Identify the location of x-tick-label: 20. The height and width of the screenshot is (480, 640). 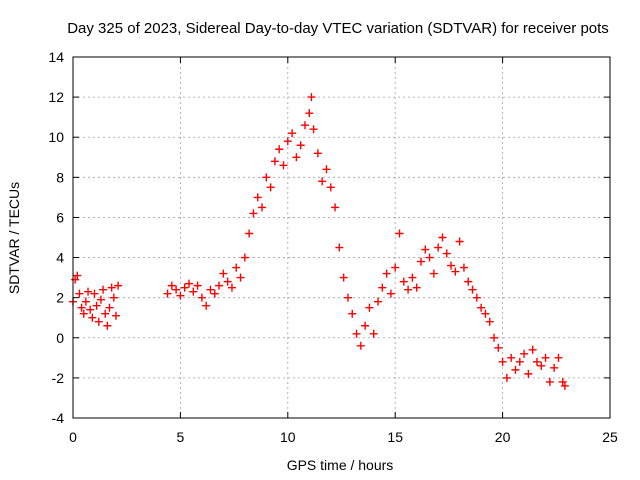
(503, 437).